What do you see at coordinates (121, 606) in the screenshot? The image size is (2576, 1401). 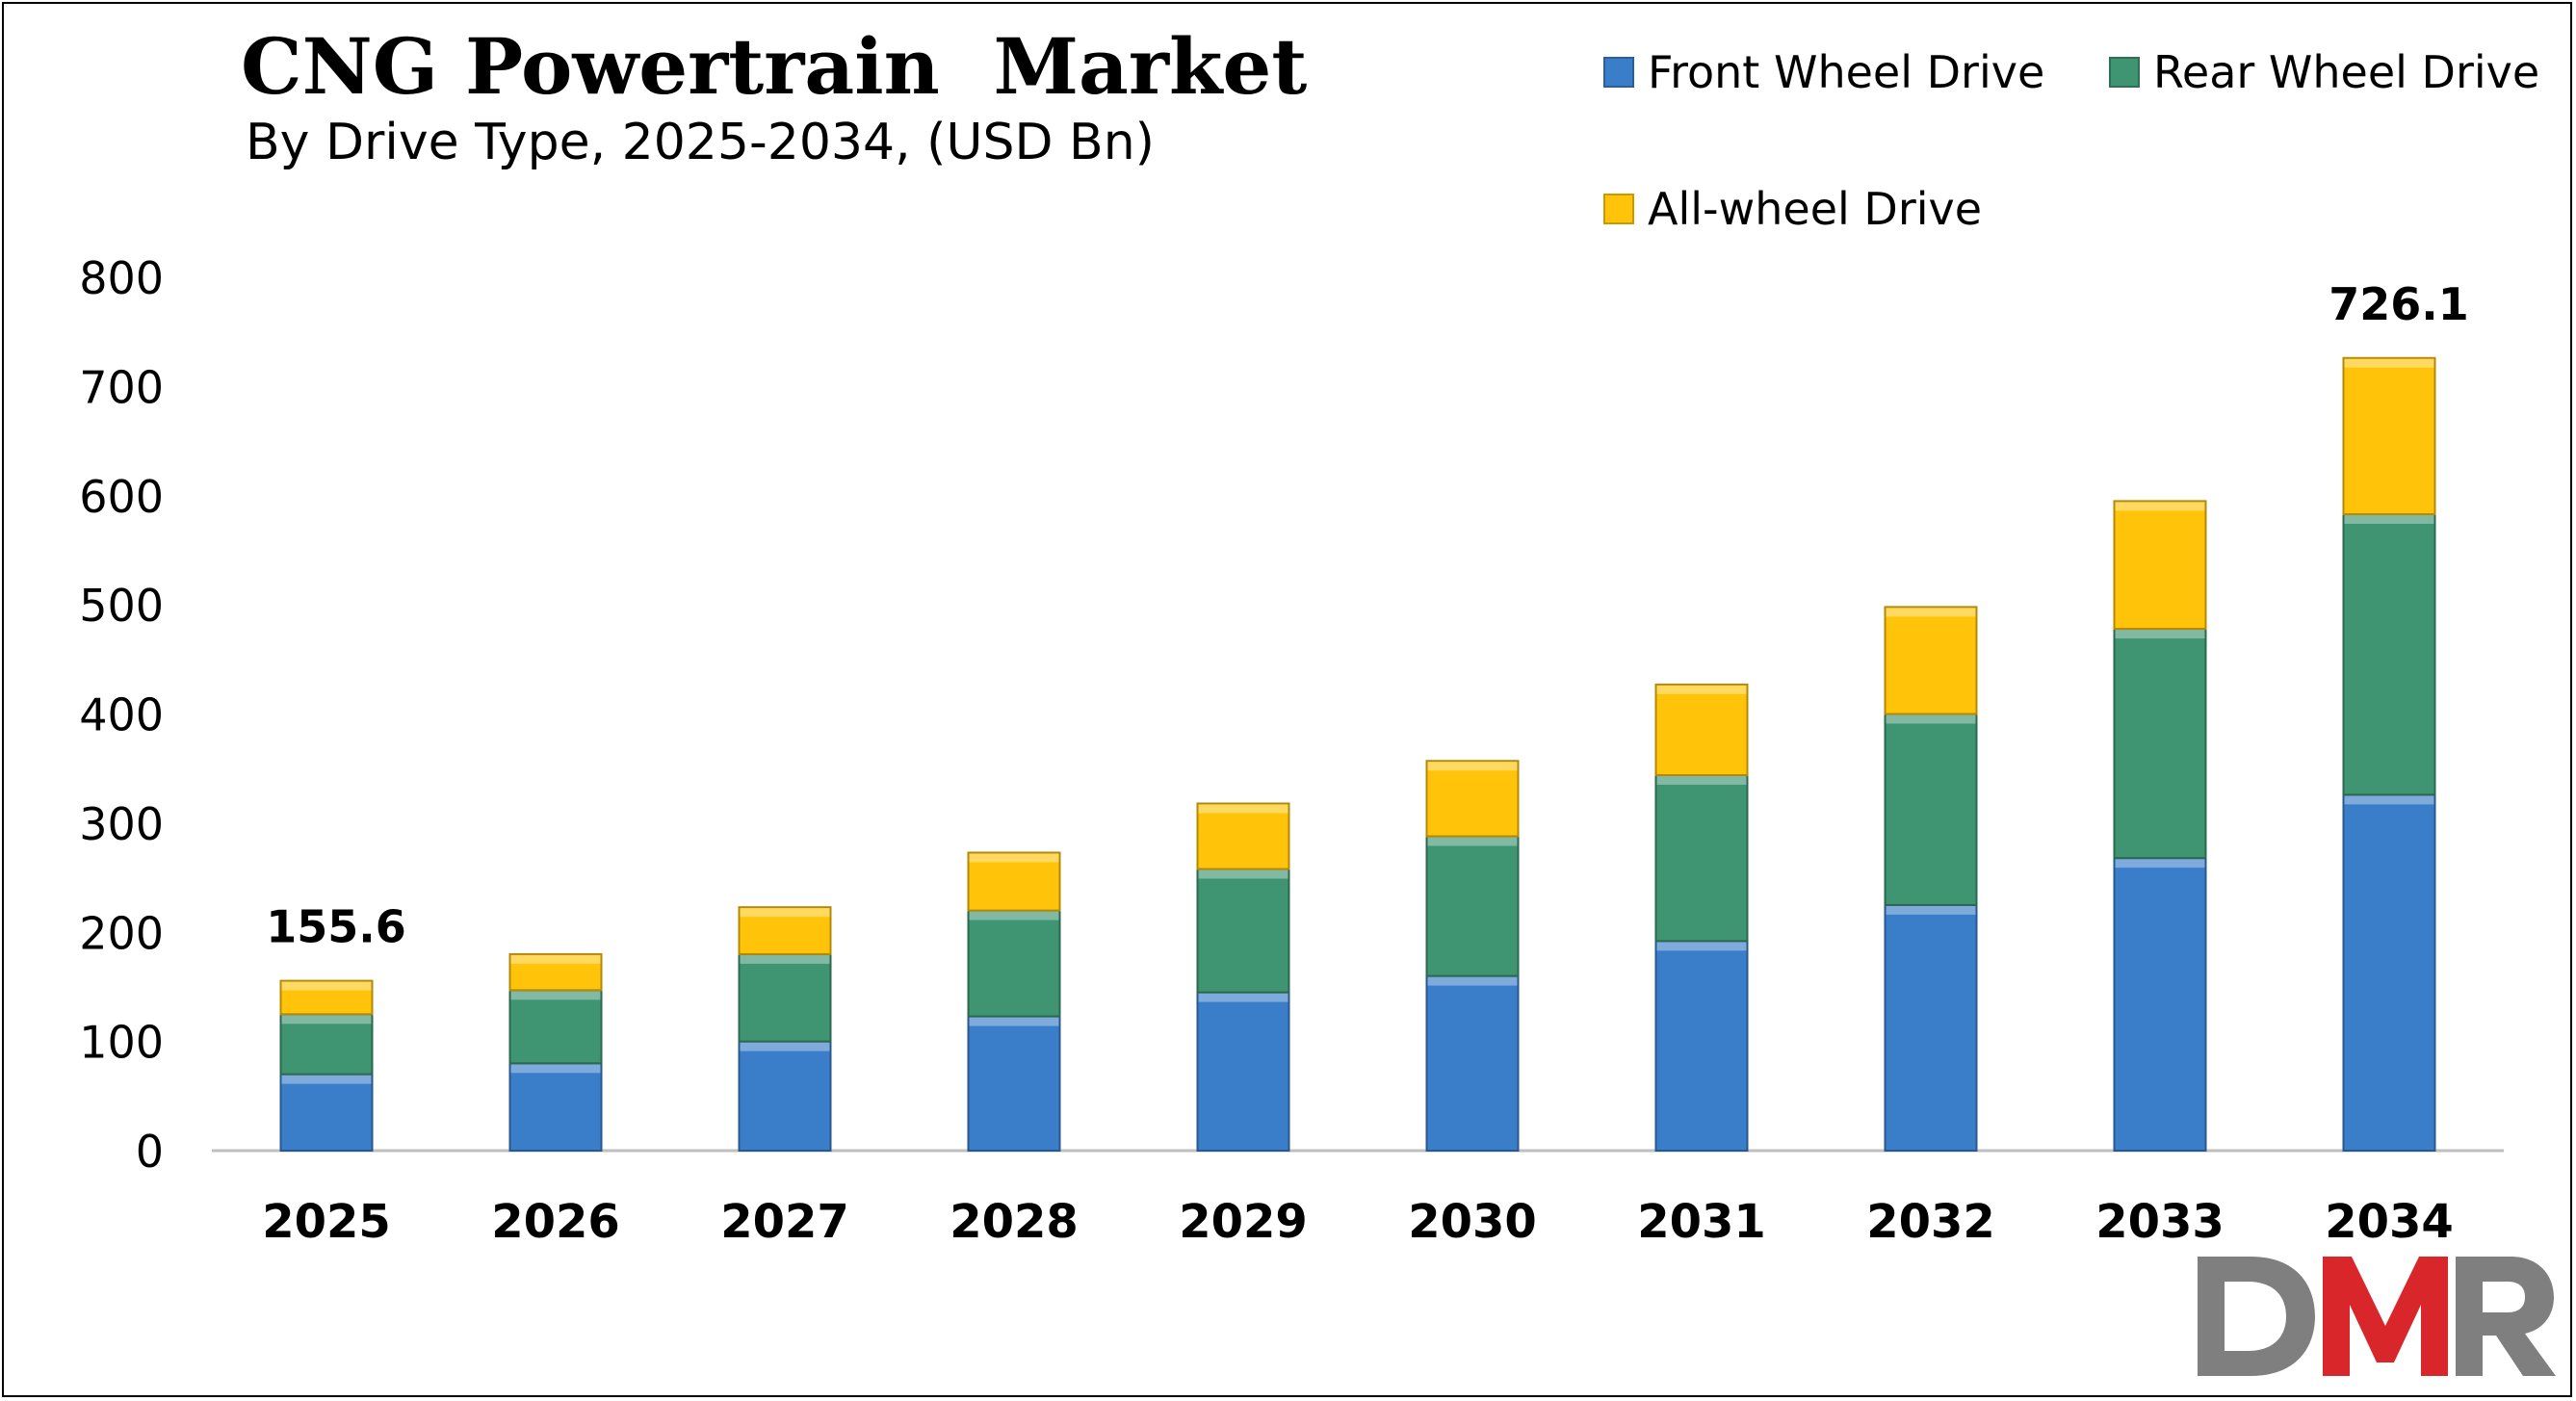 I see `y-tick-label-500: 500` at bounding box center [121, 606].